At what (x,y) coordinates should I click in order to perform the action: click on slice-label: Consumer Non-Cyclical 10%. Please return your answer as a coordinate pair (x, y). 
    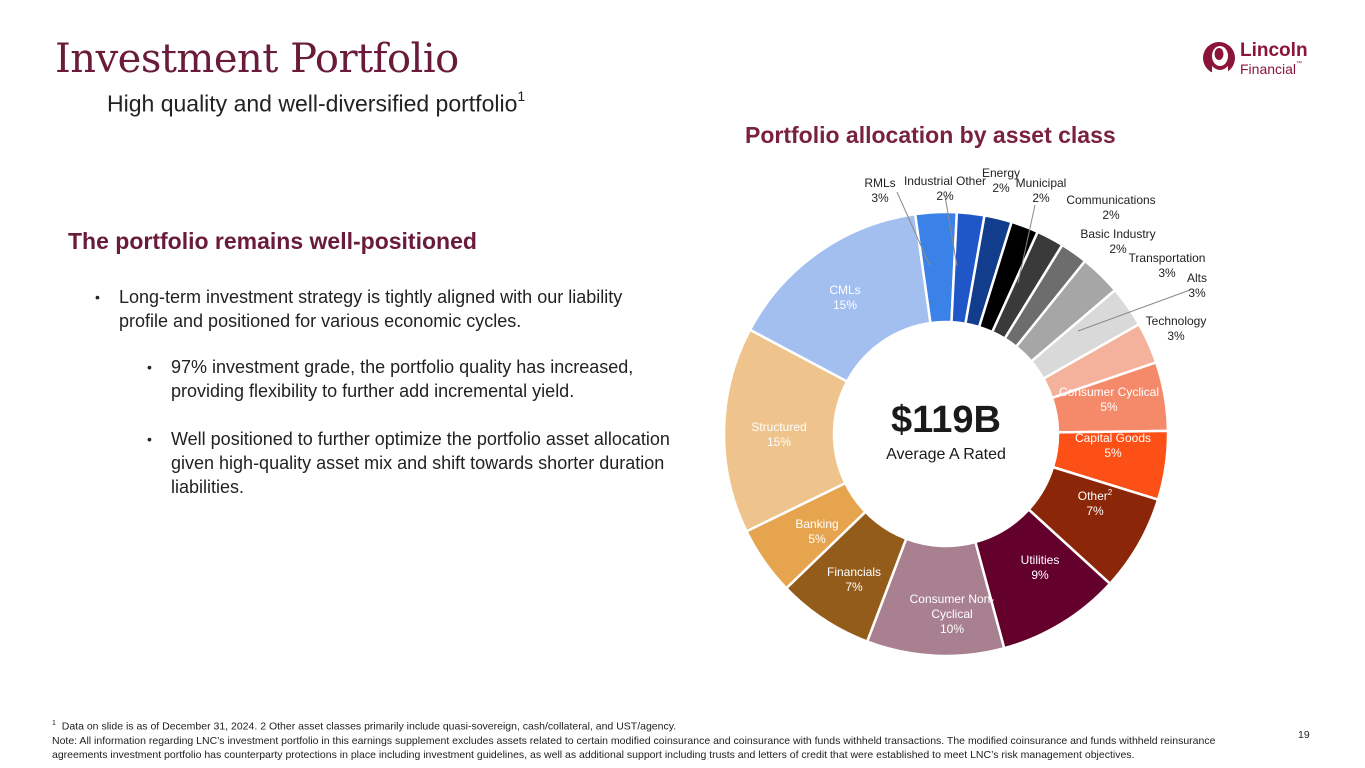
    Looking at the image, I should click on (952, 614).